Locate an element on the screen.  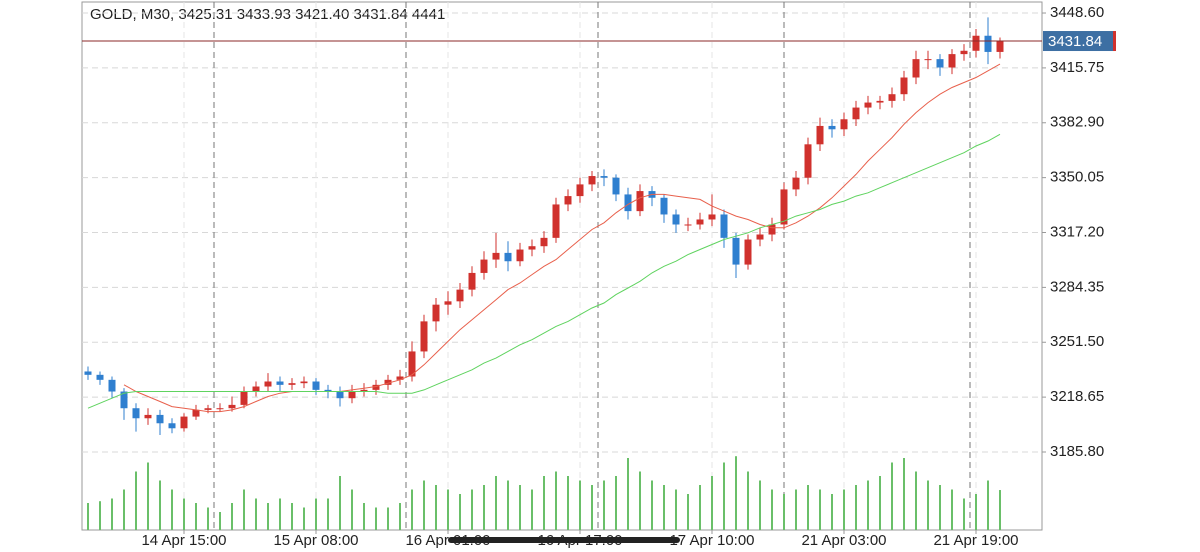
y-tick-label: 3185.80 is located at coordinates (1077, 451).